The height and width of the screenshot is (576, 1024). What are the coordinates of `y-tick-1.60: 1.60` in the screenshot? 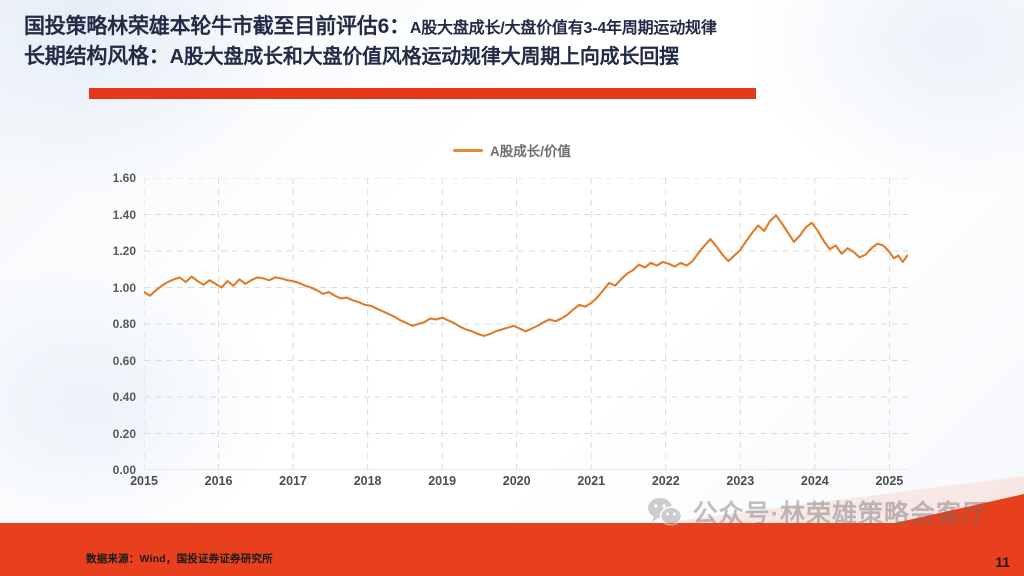 It's located at (124, 178).